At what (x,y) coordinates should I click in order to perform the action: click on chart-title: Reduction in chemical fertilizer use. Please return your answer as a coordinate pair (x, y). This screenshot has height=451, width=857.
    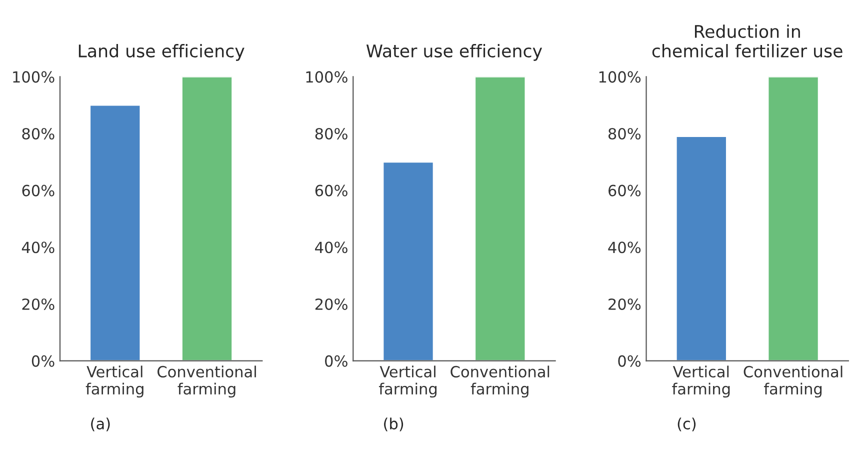
    Looking at the image, I should click on (747, 41).